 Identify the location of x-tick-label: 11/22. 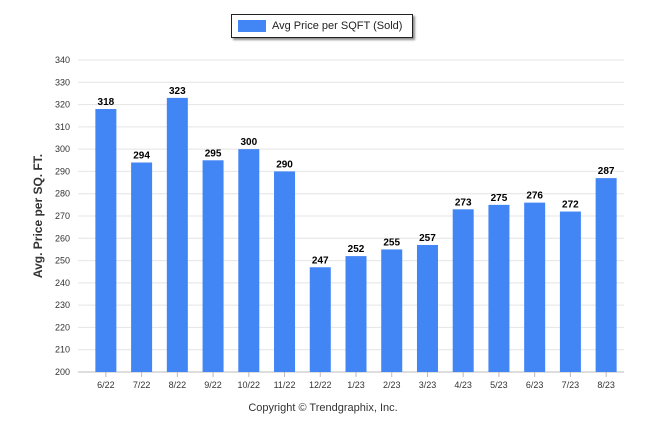
(285, 385).